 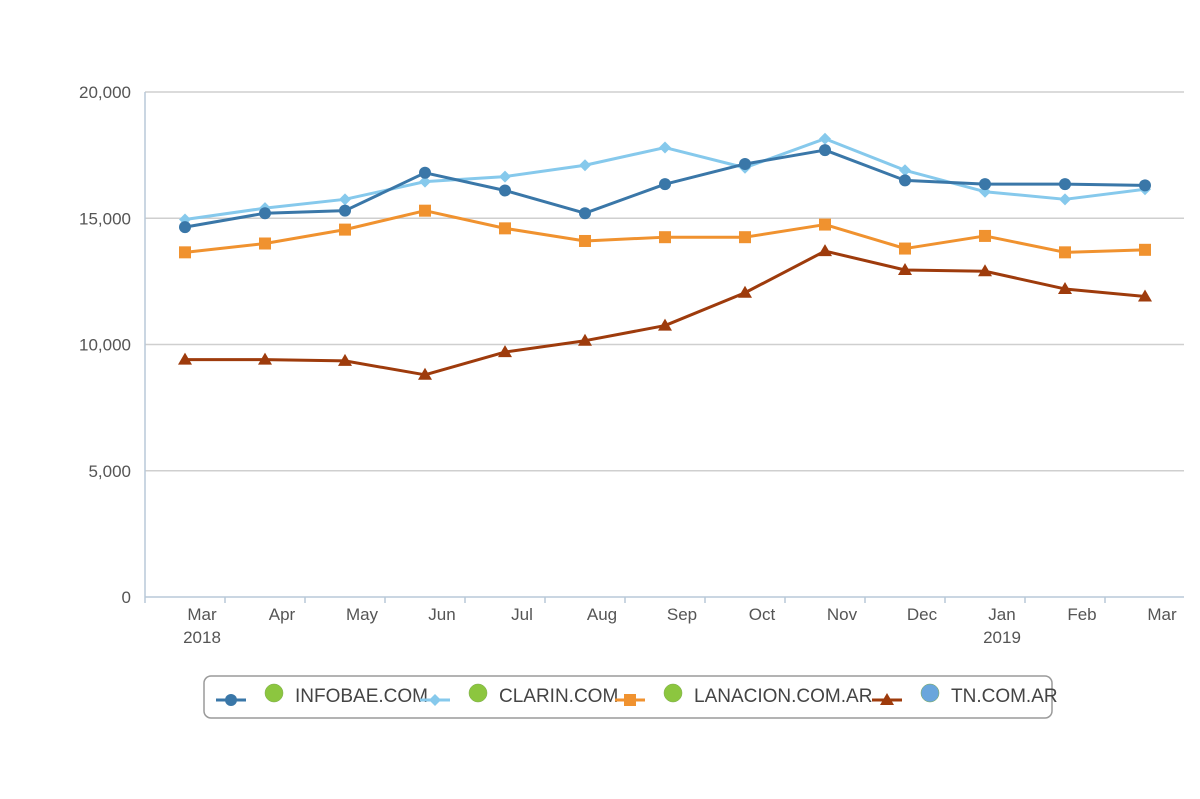 I want to click on series-tn-com-ar, so click(x=665, y=312).